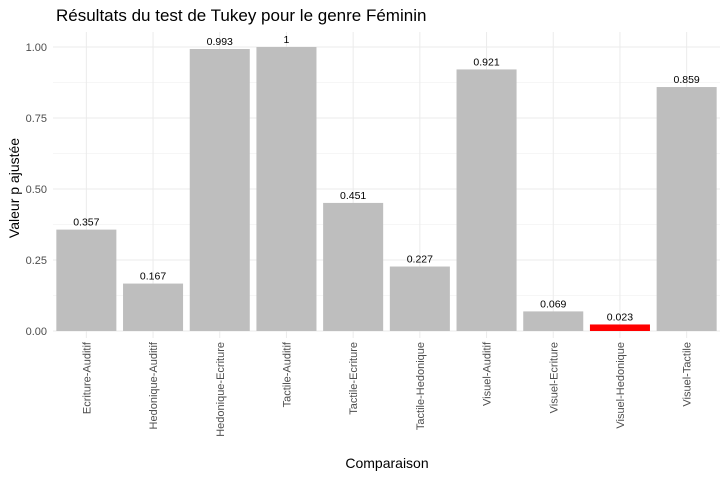 The image size is (728, 478). I want to click on y-axis-ticks: 0.00 0.25 0.50 0.75 1.00, so click(36, 190).